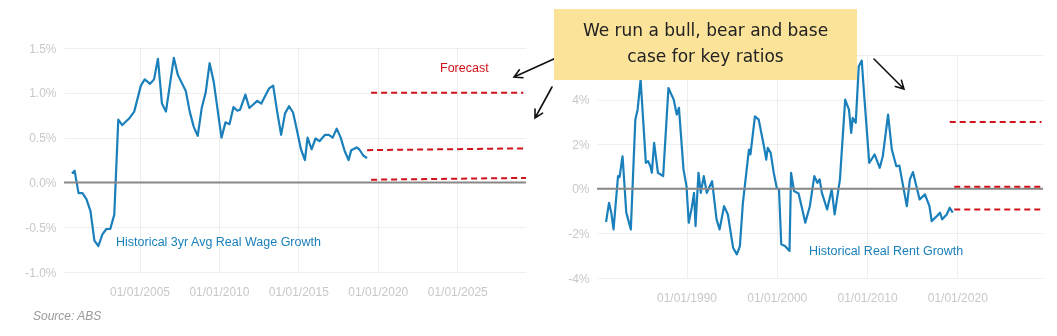  Describe the element at coordinates (705, 44) in the screenshot. I see `callout-note: We run a bull, bear and base case for key ratios` at that location.